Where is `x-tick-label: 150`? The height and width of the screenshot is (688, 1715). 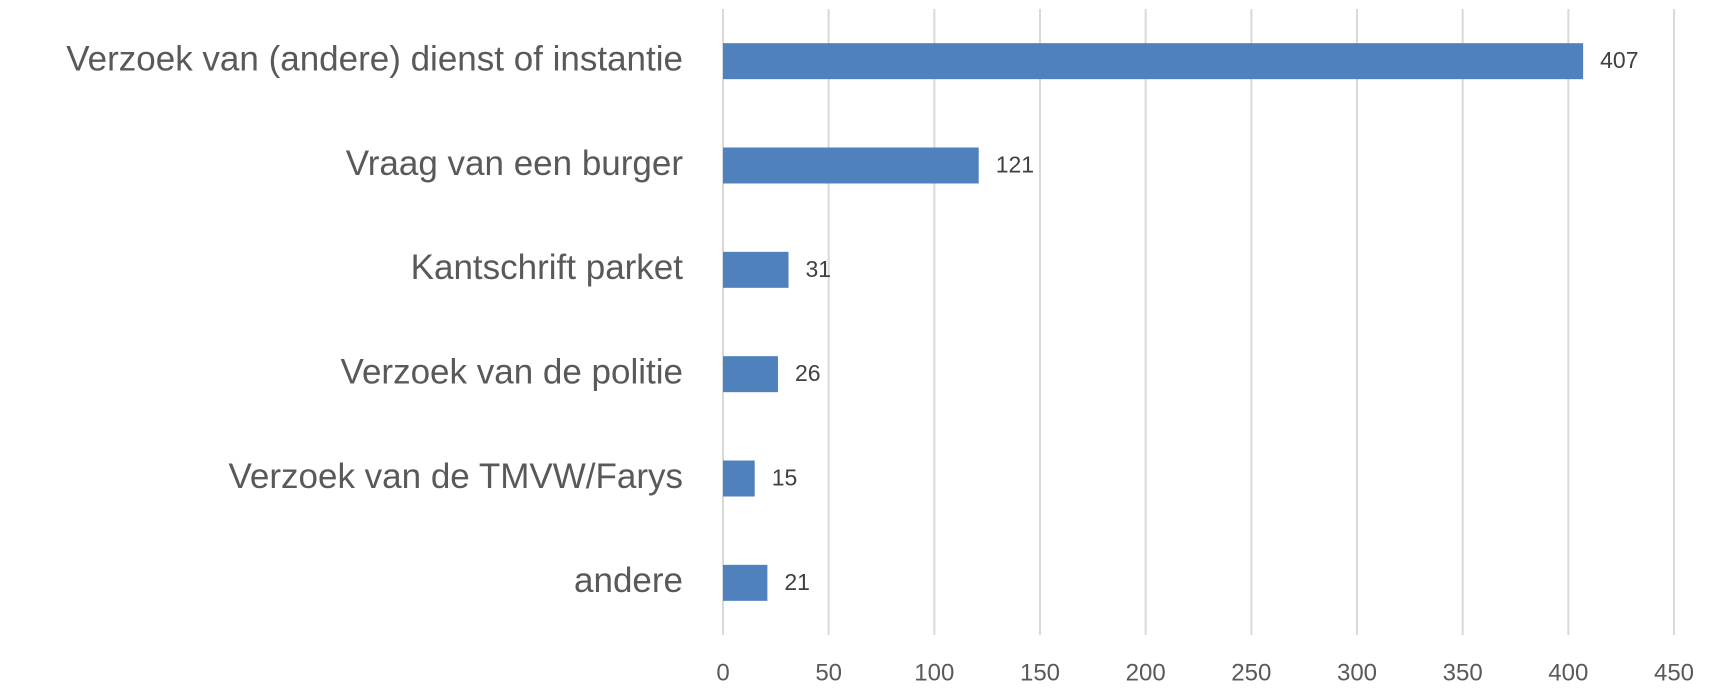 x-tick-label: 150 is located at coordinates (1040, 672).